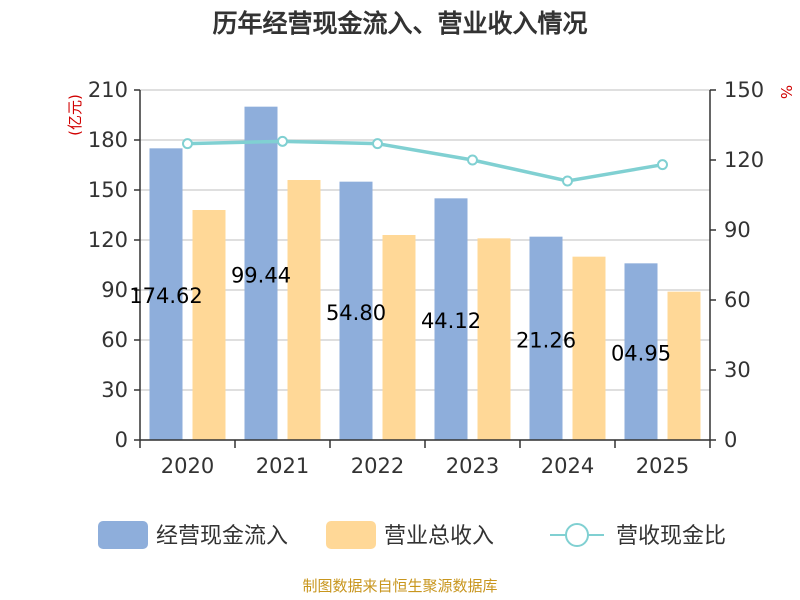 This screenshot has height=600, width=800. Describe the element at coordinates (108, 190) in the screenshot. I see `left-tick-label: 150` at that location.